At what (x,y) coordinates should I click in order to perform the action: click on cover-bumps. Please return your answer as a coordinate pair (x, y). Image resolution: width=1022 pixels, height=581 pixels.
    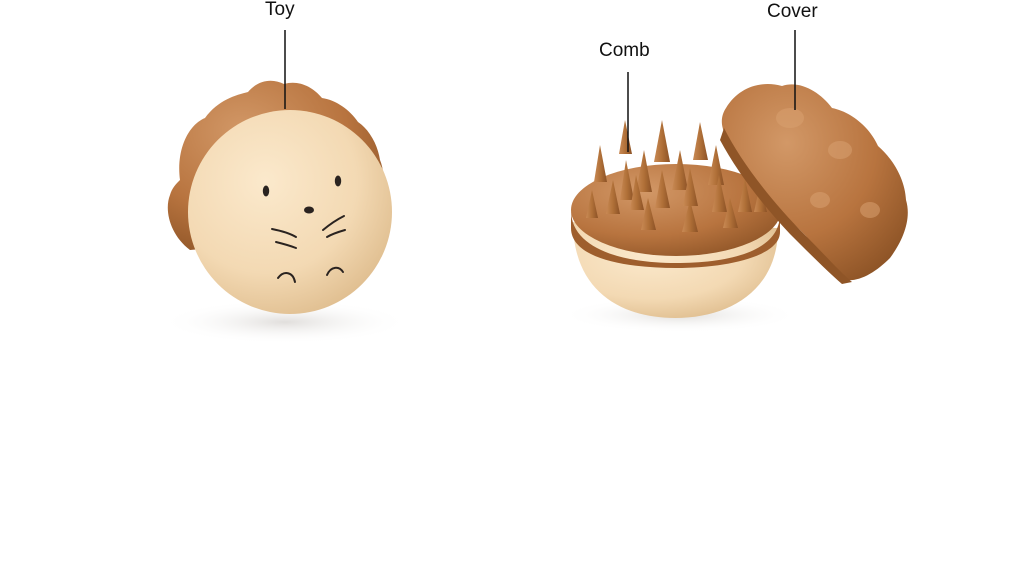
    Looking at the image, I should click on (828, 163).